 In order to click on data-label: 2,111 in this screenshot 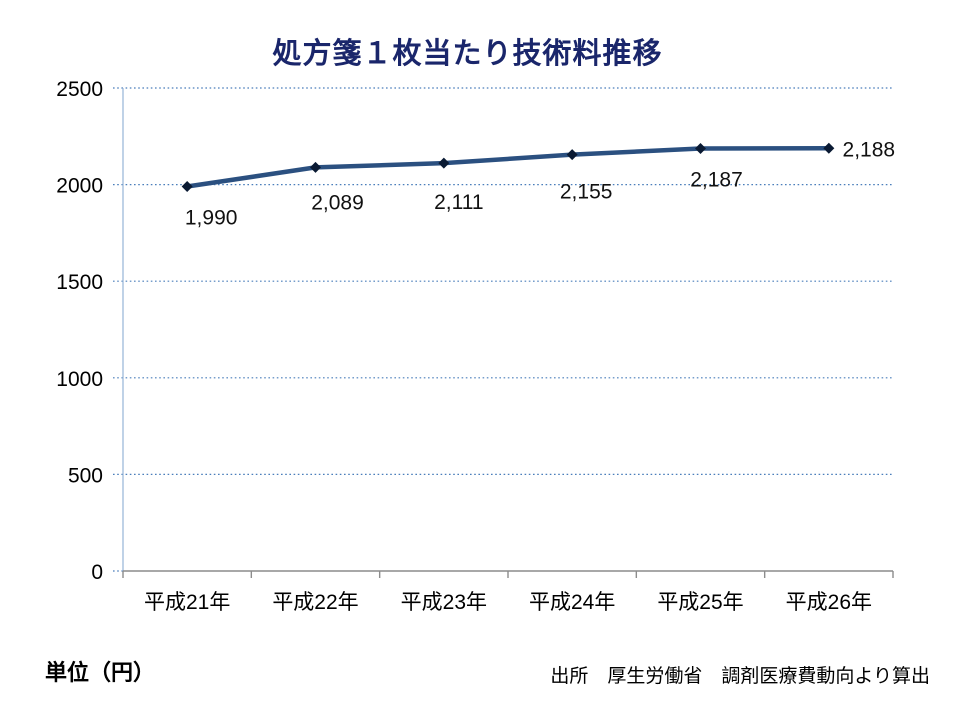, I will do `click(458, 202)`.